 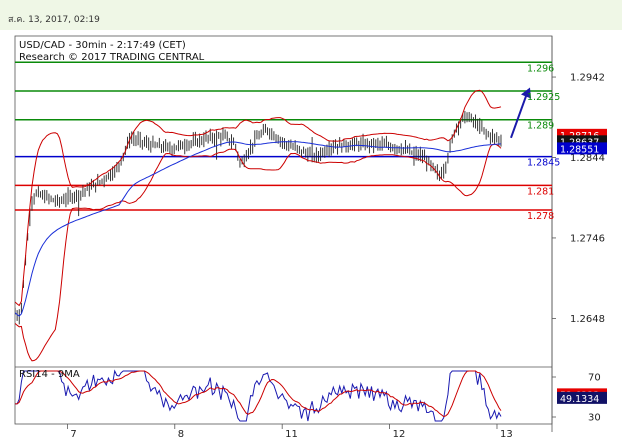 I want to click on x-tick-label: 8, so click(x=181, y=434).